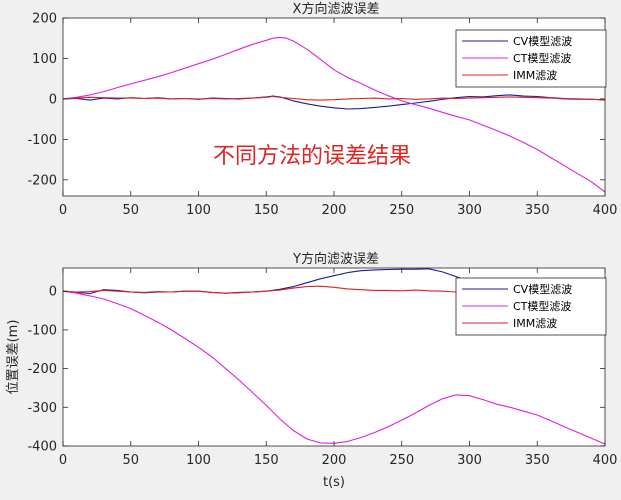  I want to click on y-axis-label: 位置误差(m), so click(13, 357).